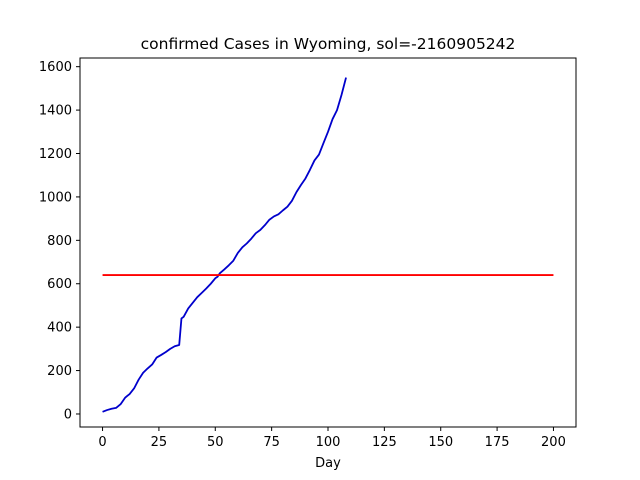 This screenshot has height=480, width=640. I want to click on y-tick-label: 1000, so click(55, 197).